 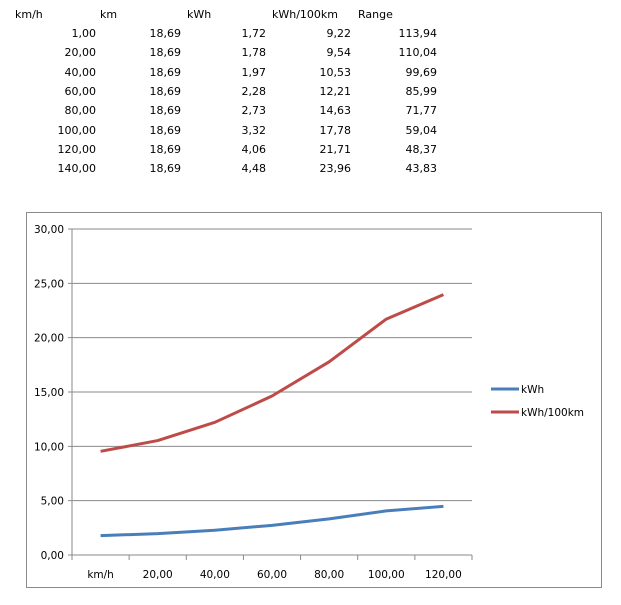 I want to click on x-tick-label: 100,00, so click(x=386, y=575).